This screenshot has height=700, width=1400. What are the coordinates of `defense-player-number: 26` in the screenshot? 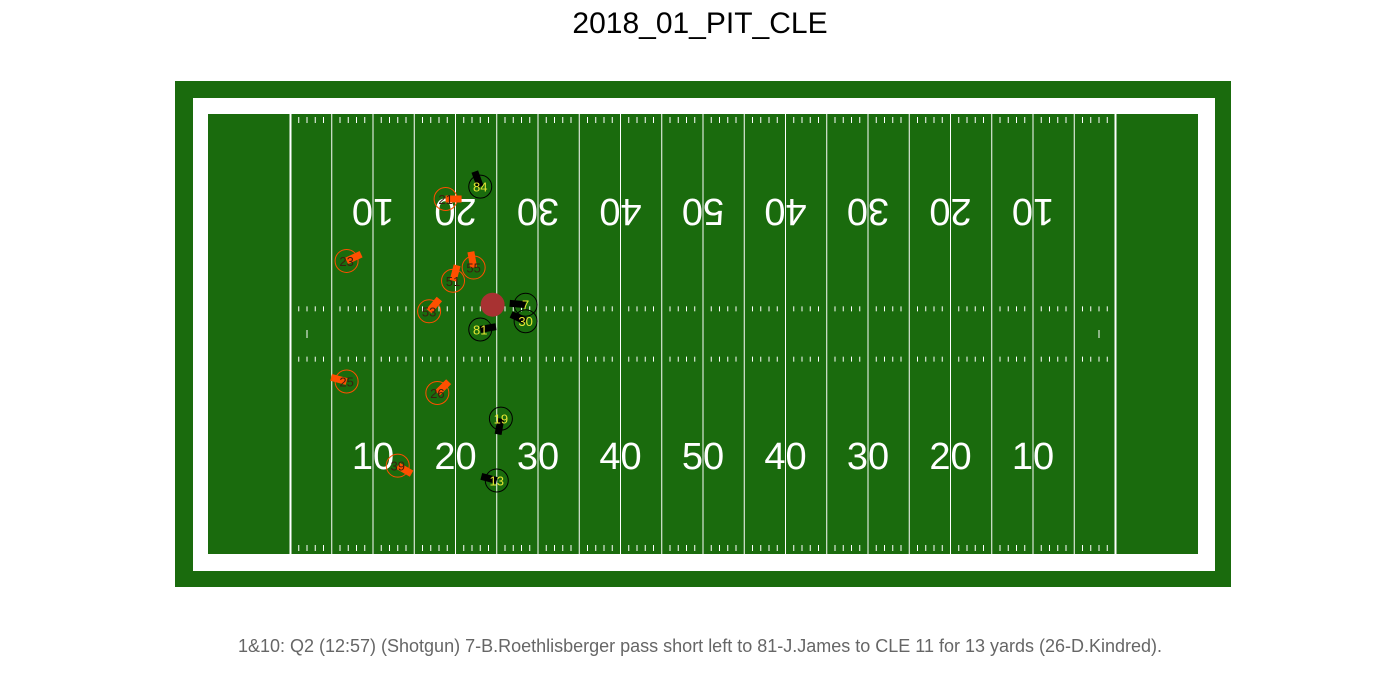 It's located at (437, 393).